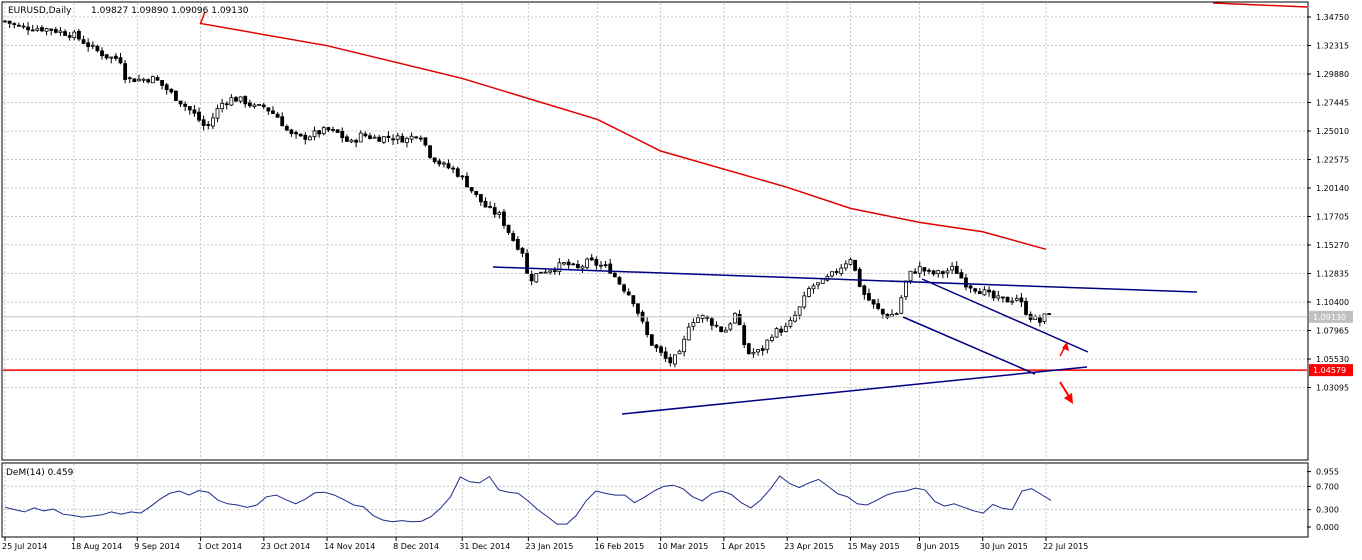 This screenshot has width=1362, height=560. What do you see at coordinates (484, 546) in the screenshot?
I see `time-tick-label: 31 Dec 2014` at bounding box center [484, 546].